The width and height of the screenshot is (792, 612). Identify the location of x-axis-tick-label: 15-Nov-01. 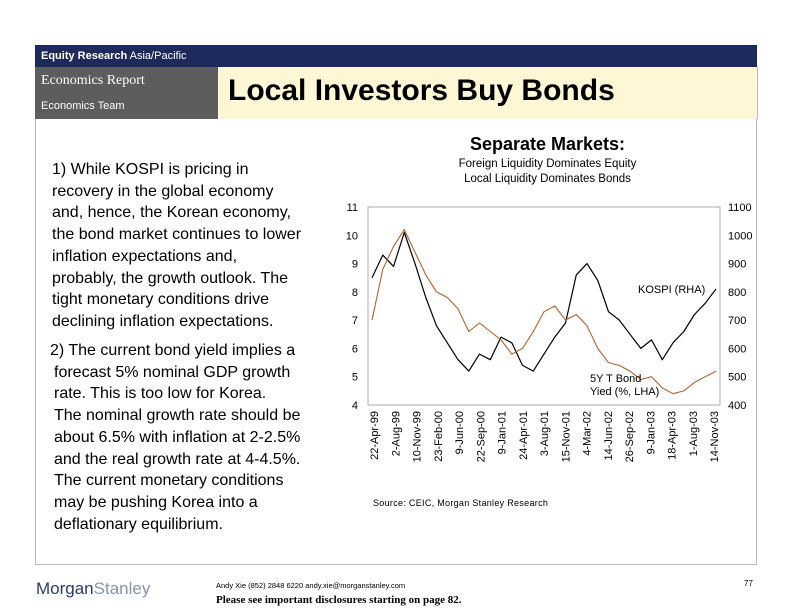
(566, 436).